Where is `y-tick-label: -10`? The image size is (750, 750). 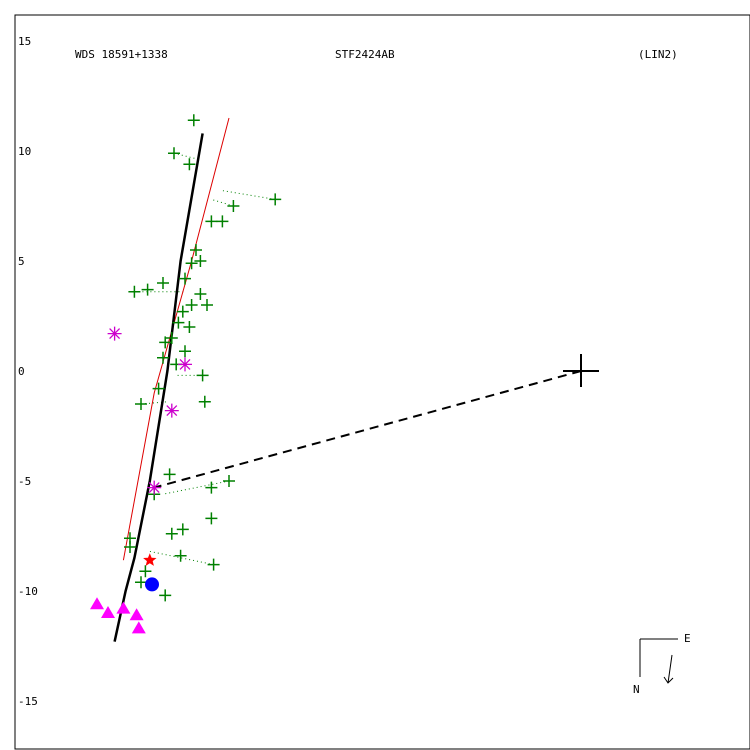
y-tick-label: -10 is located at coordinates (28, 591).